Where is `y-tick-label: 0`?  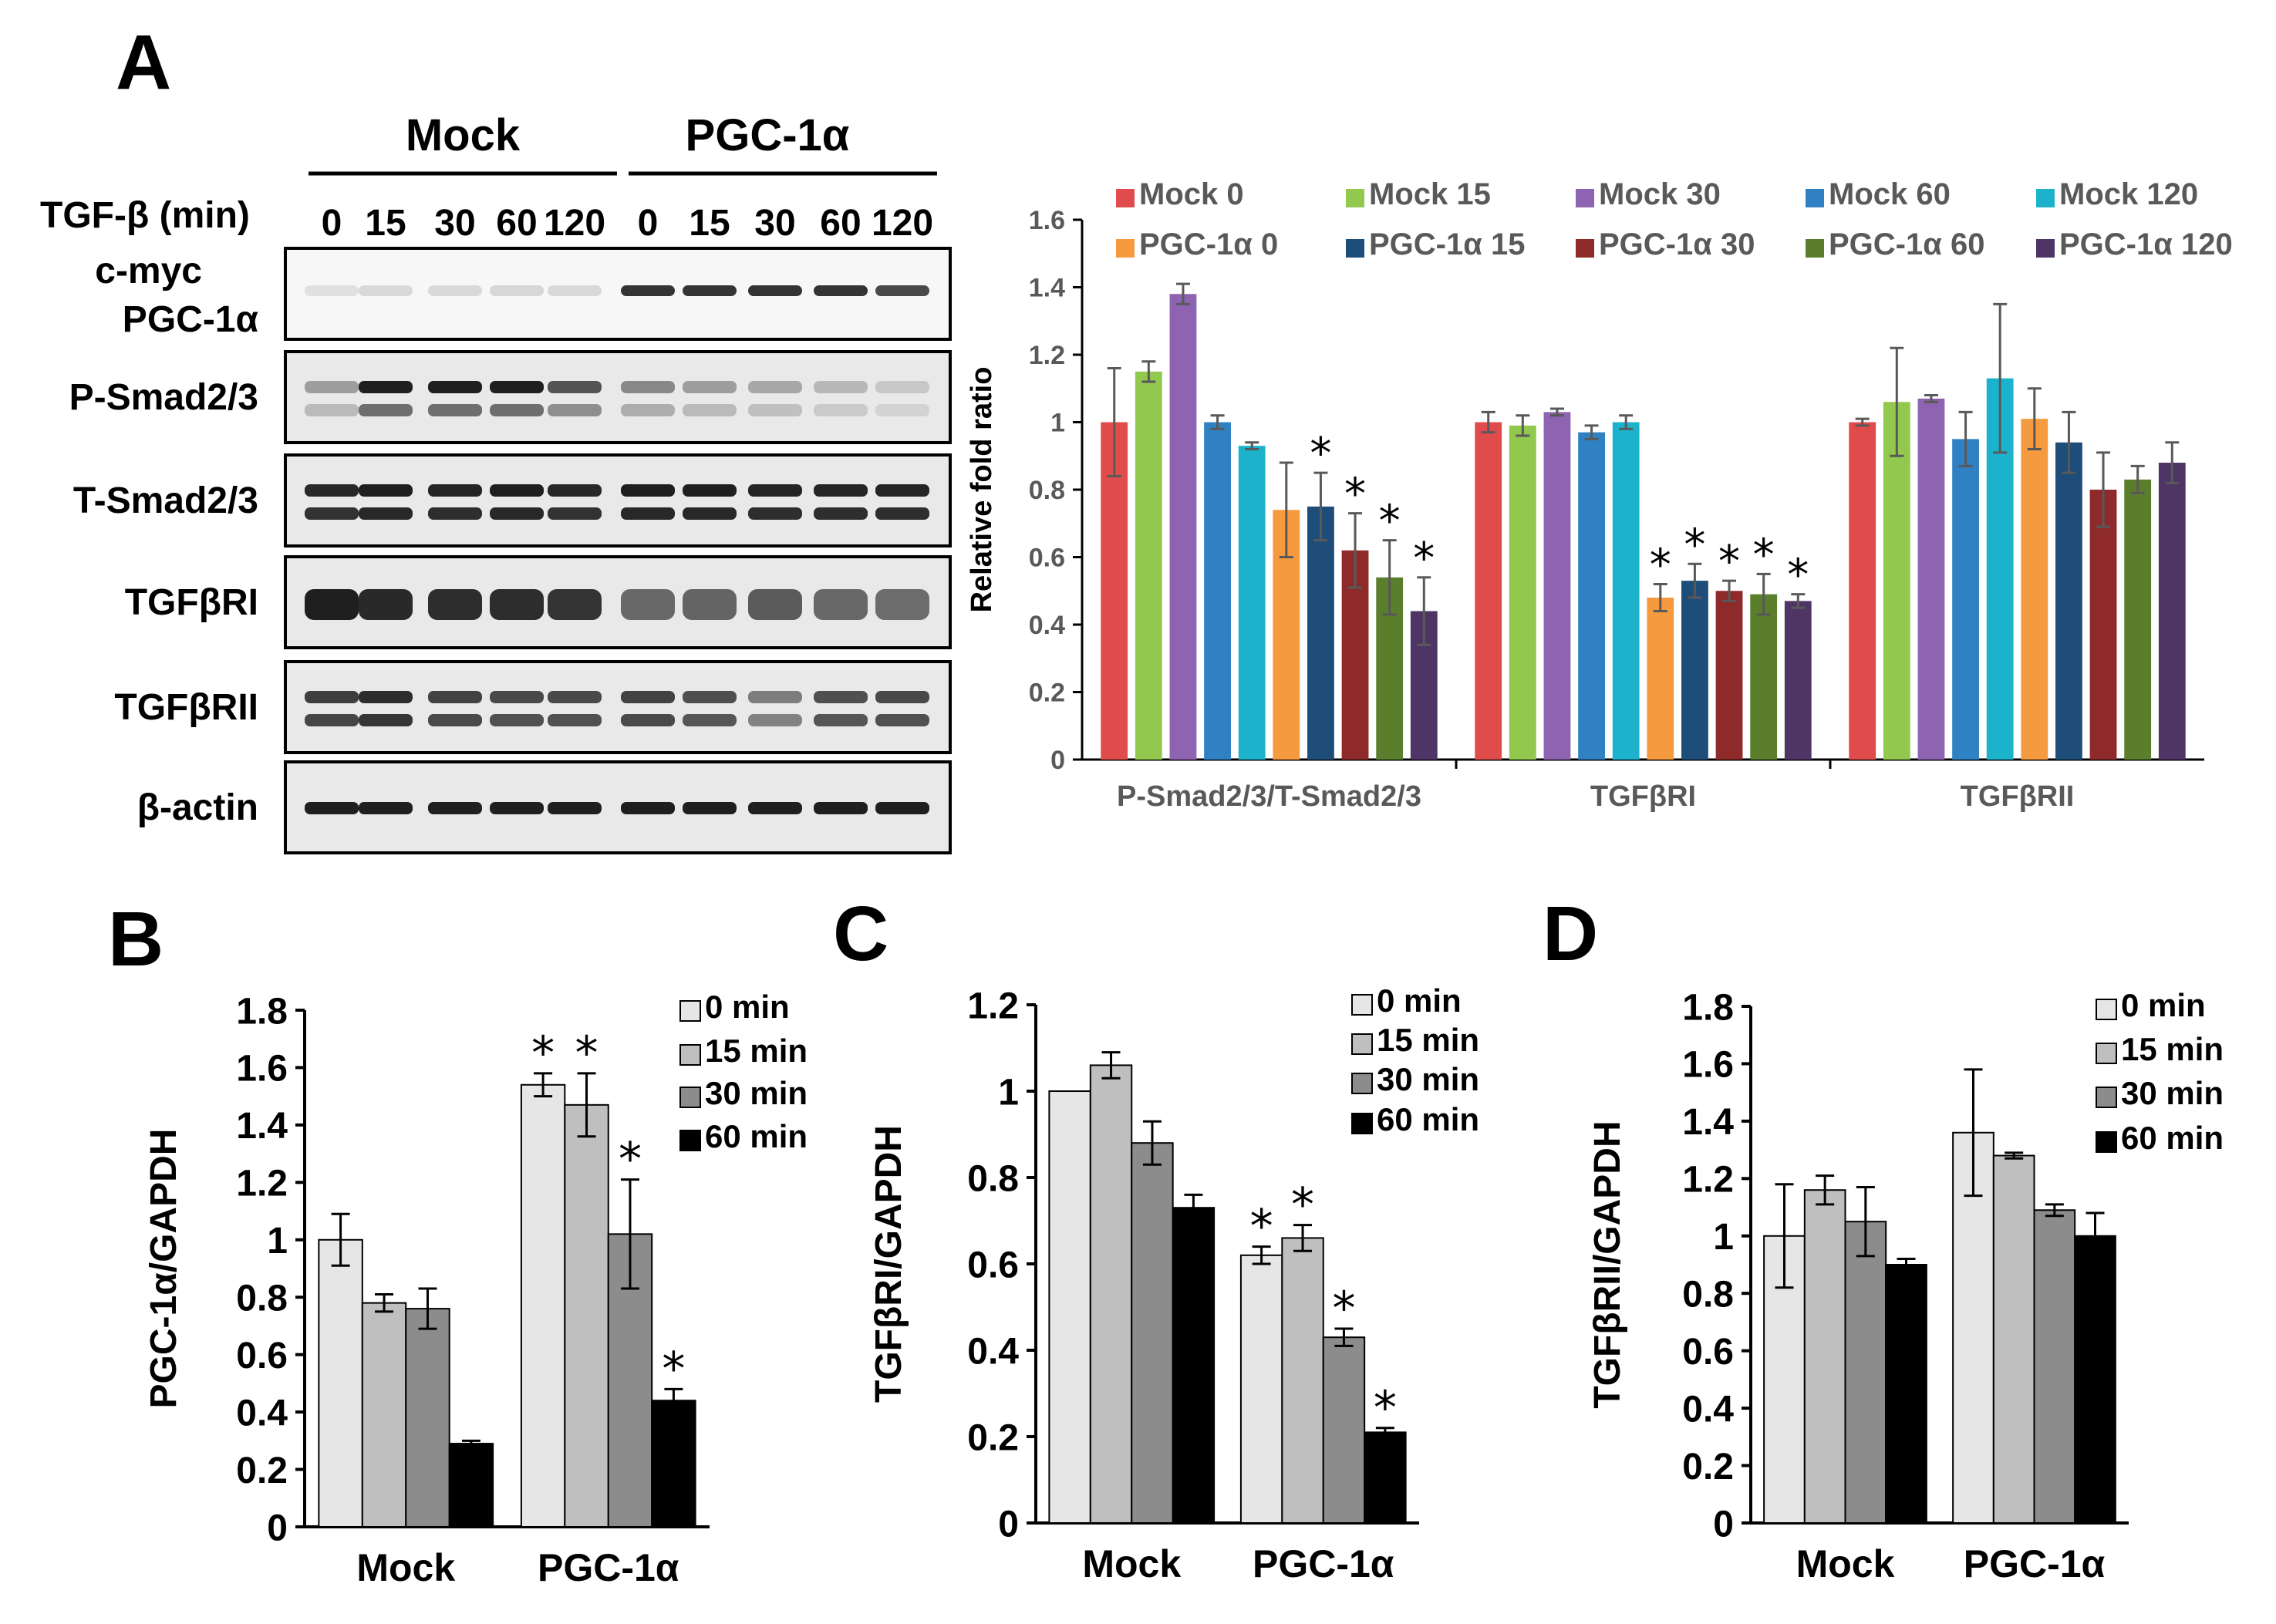 y-tick-label: 0 is located at coordinates (1057, 760).